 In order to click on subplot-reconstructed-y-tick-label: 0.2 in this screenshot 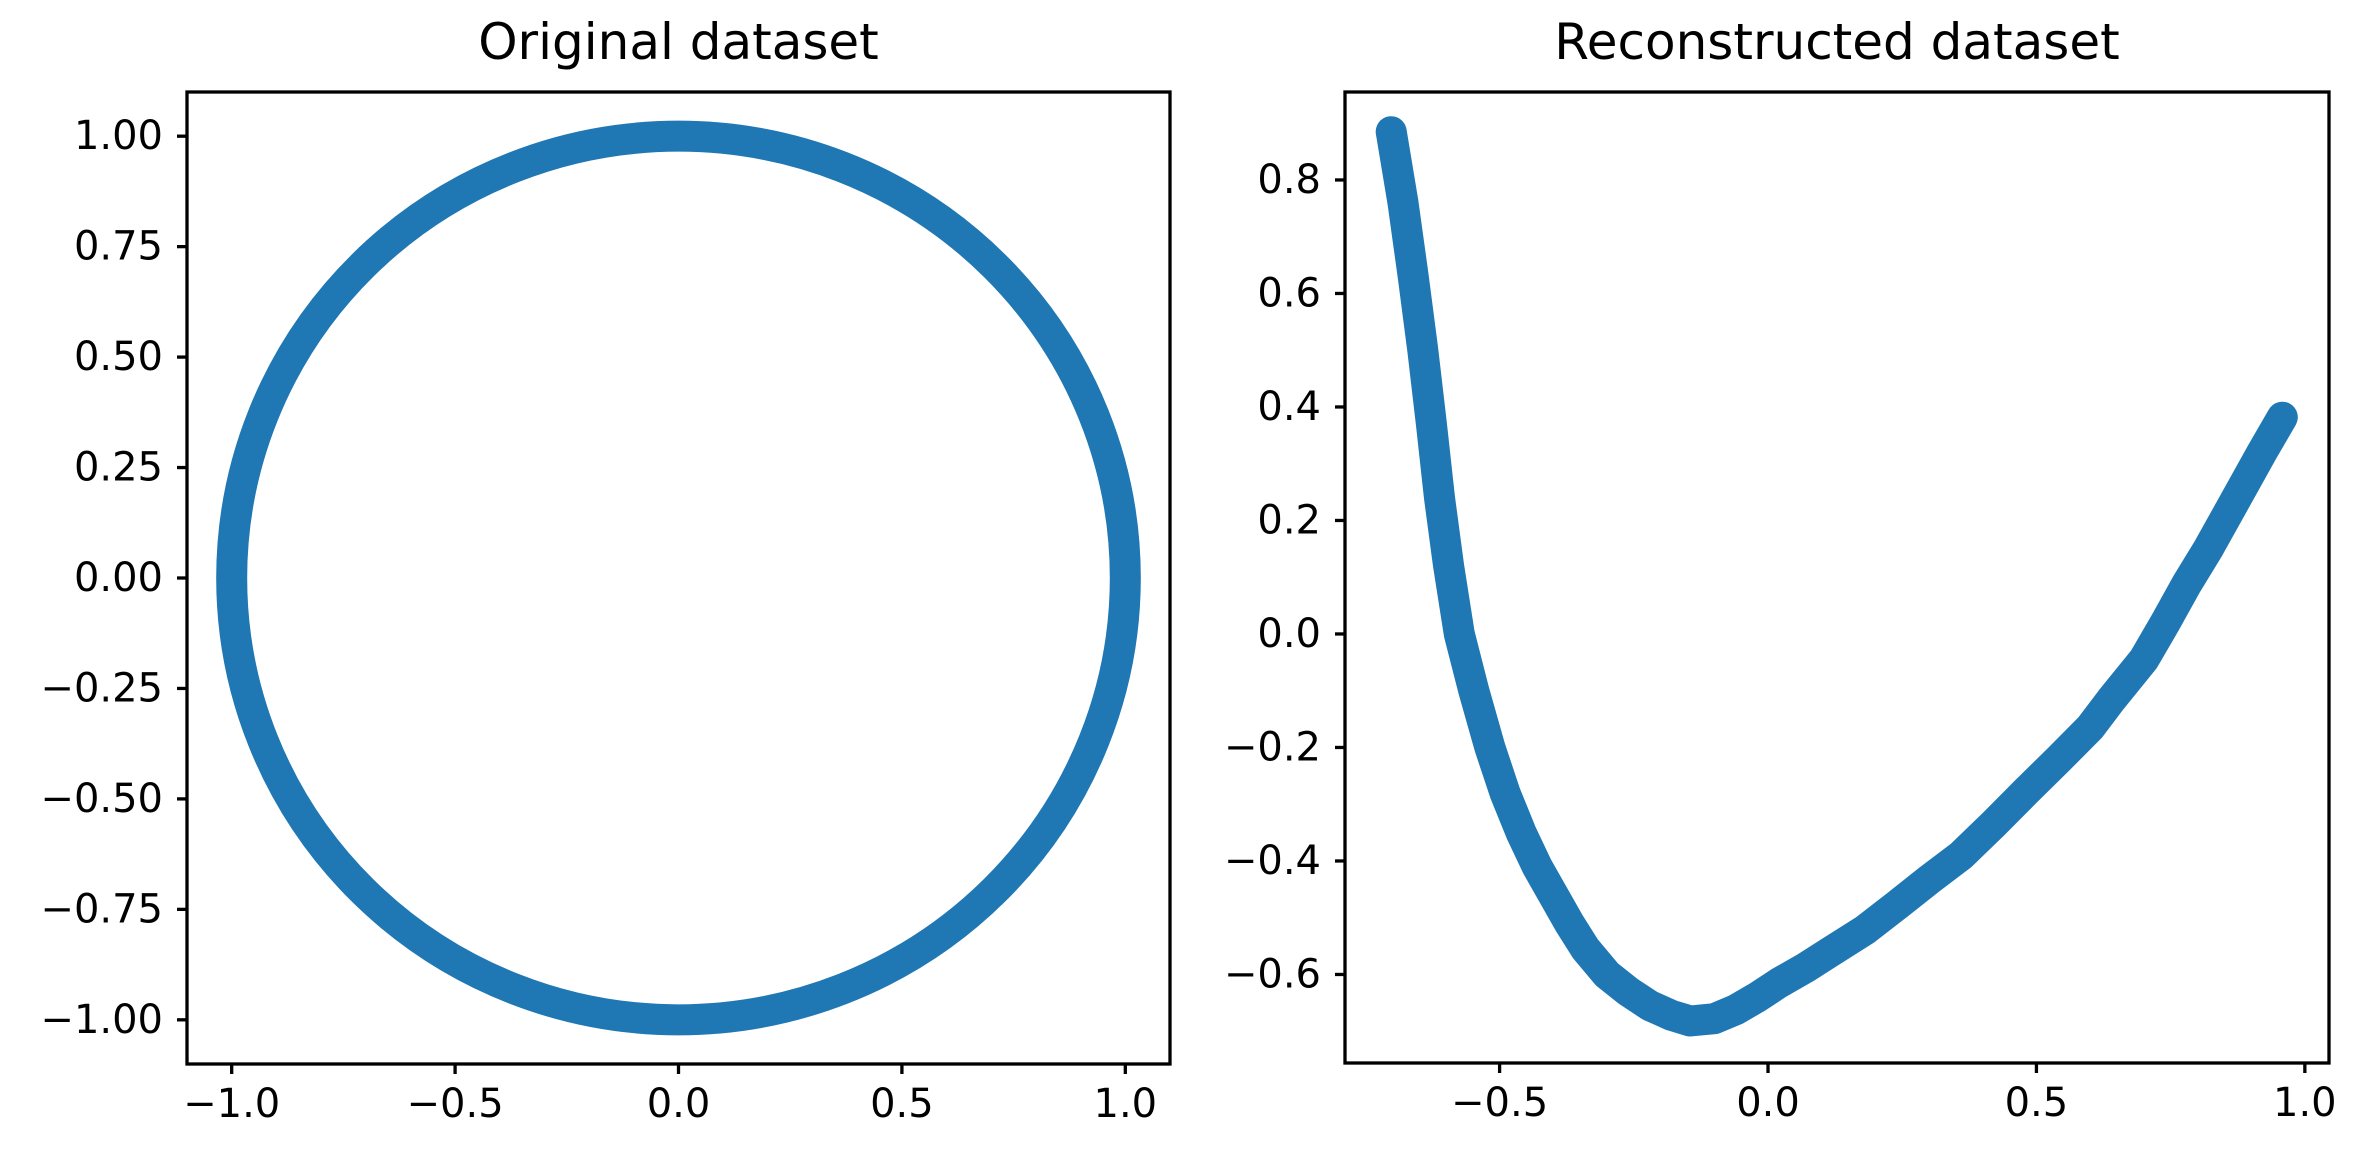, I will do `click(1289, 520)`.